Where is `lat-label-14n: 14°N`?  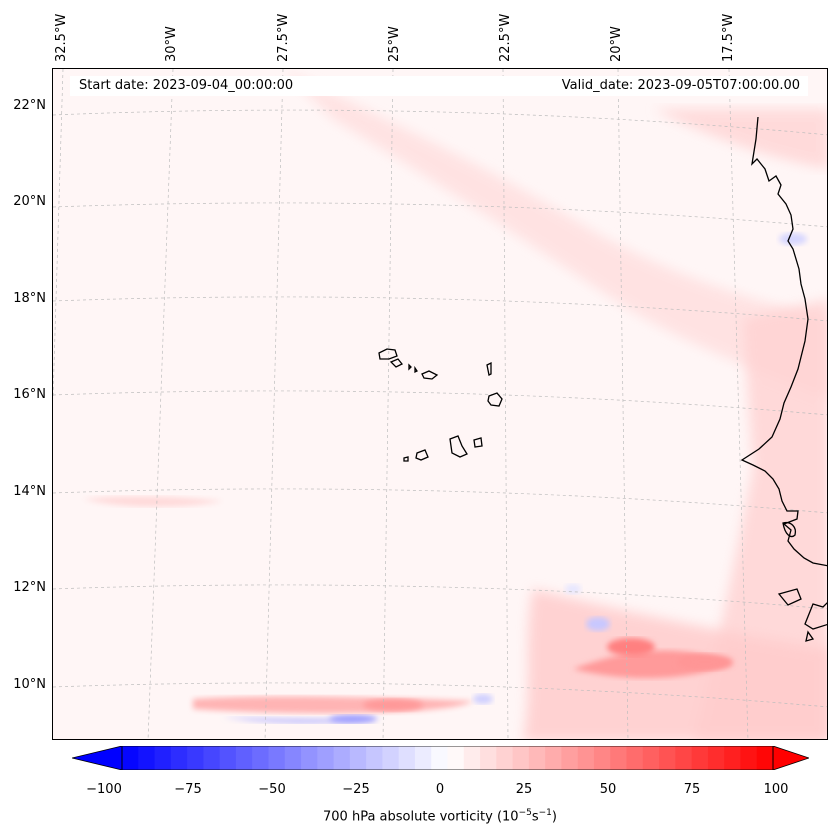
lat-label-14n: 14°N is located at coordinates (29, 491).